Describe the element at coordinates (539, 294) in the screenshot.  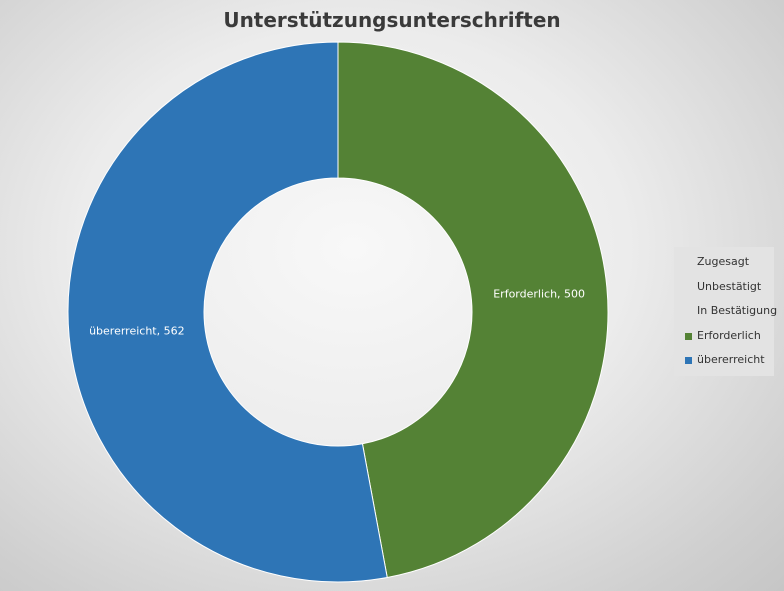
I see `data-label-erforderlich: Erforderlich, 500` at that location.